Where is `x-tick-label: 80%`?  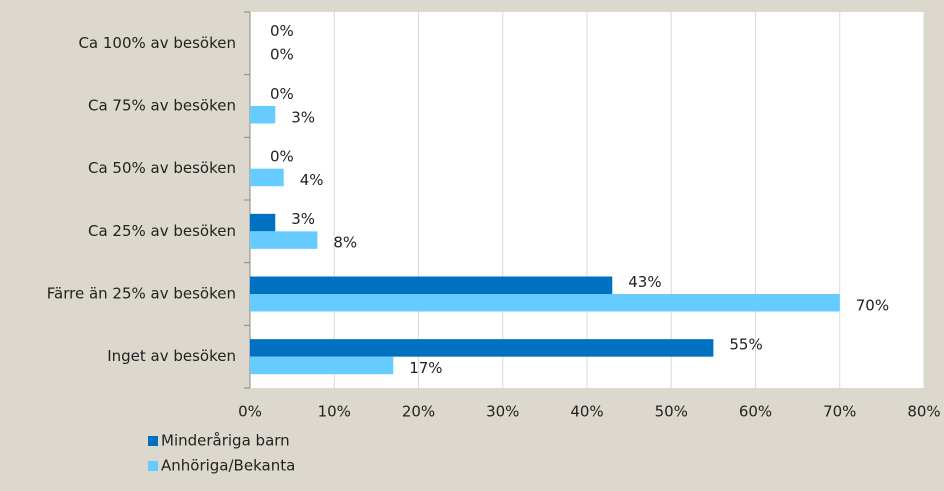
x-tick-label: 80% is located at coordinates (923, 412).